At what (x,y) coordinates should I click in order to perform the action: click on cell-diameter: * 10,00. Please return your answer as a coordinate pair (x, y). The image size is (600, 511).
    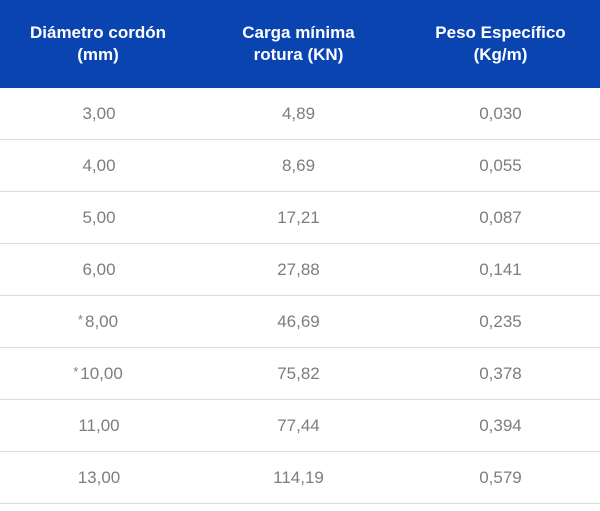
    Looking at the image, I should click on (98, 373).